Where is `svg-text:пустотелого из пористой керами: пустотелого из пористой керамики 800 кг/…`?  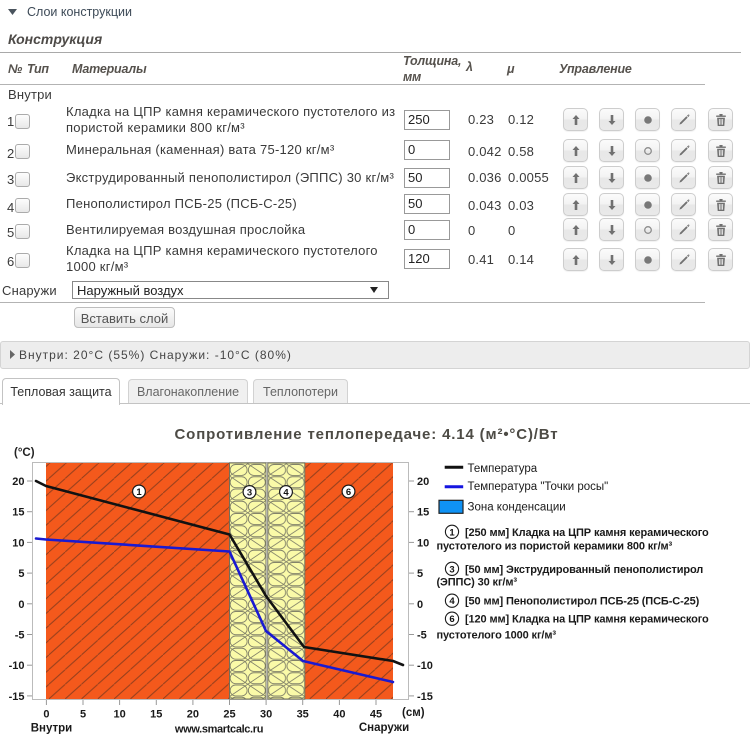 svg-text:пустотелого из пористой керами: пустотелого из пористой керамики 800 кг/… is located at coordinates (555, 546).